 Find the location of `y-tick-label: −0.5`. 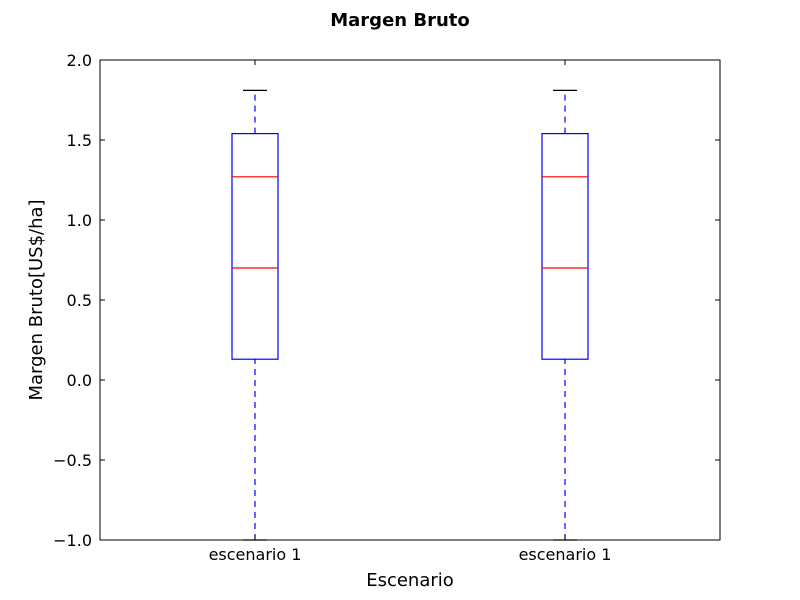

y-tick-label: −0.5 is located at coordinates (72, 460).